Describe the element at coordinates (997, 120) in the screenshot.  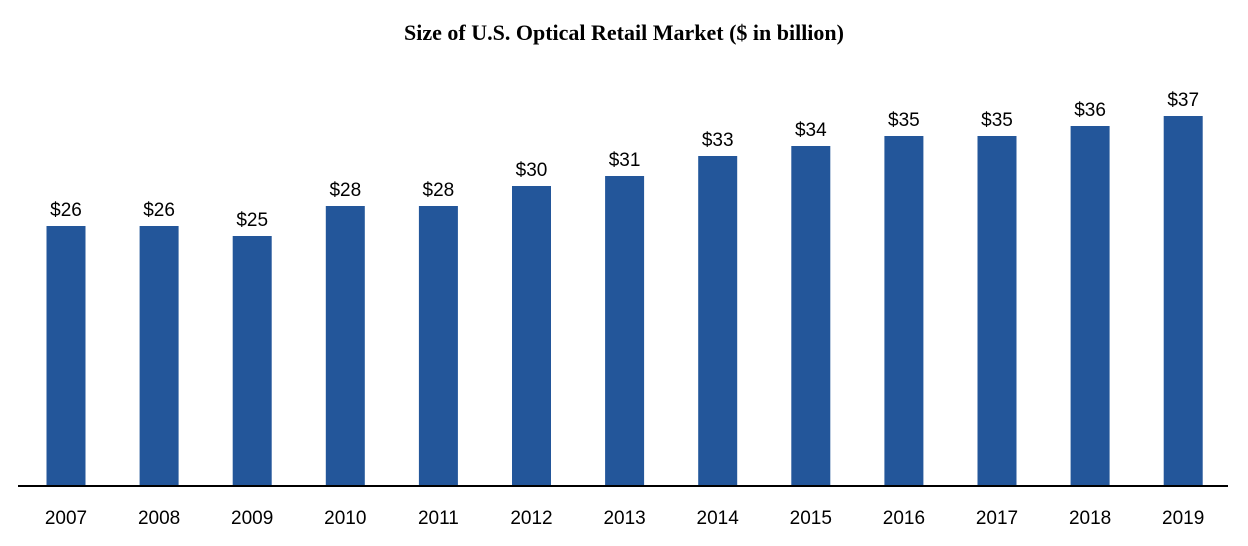
I see `data-label-2017: $35` at that location.